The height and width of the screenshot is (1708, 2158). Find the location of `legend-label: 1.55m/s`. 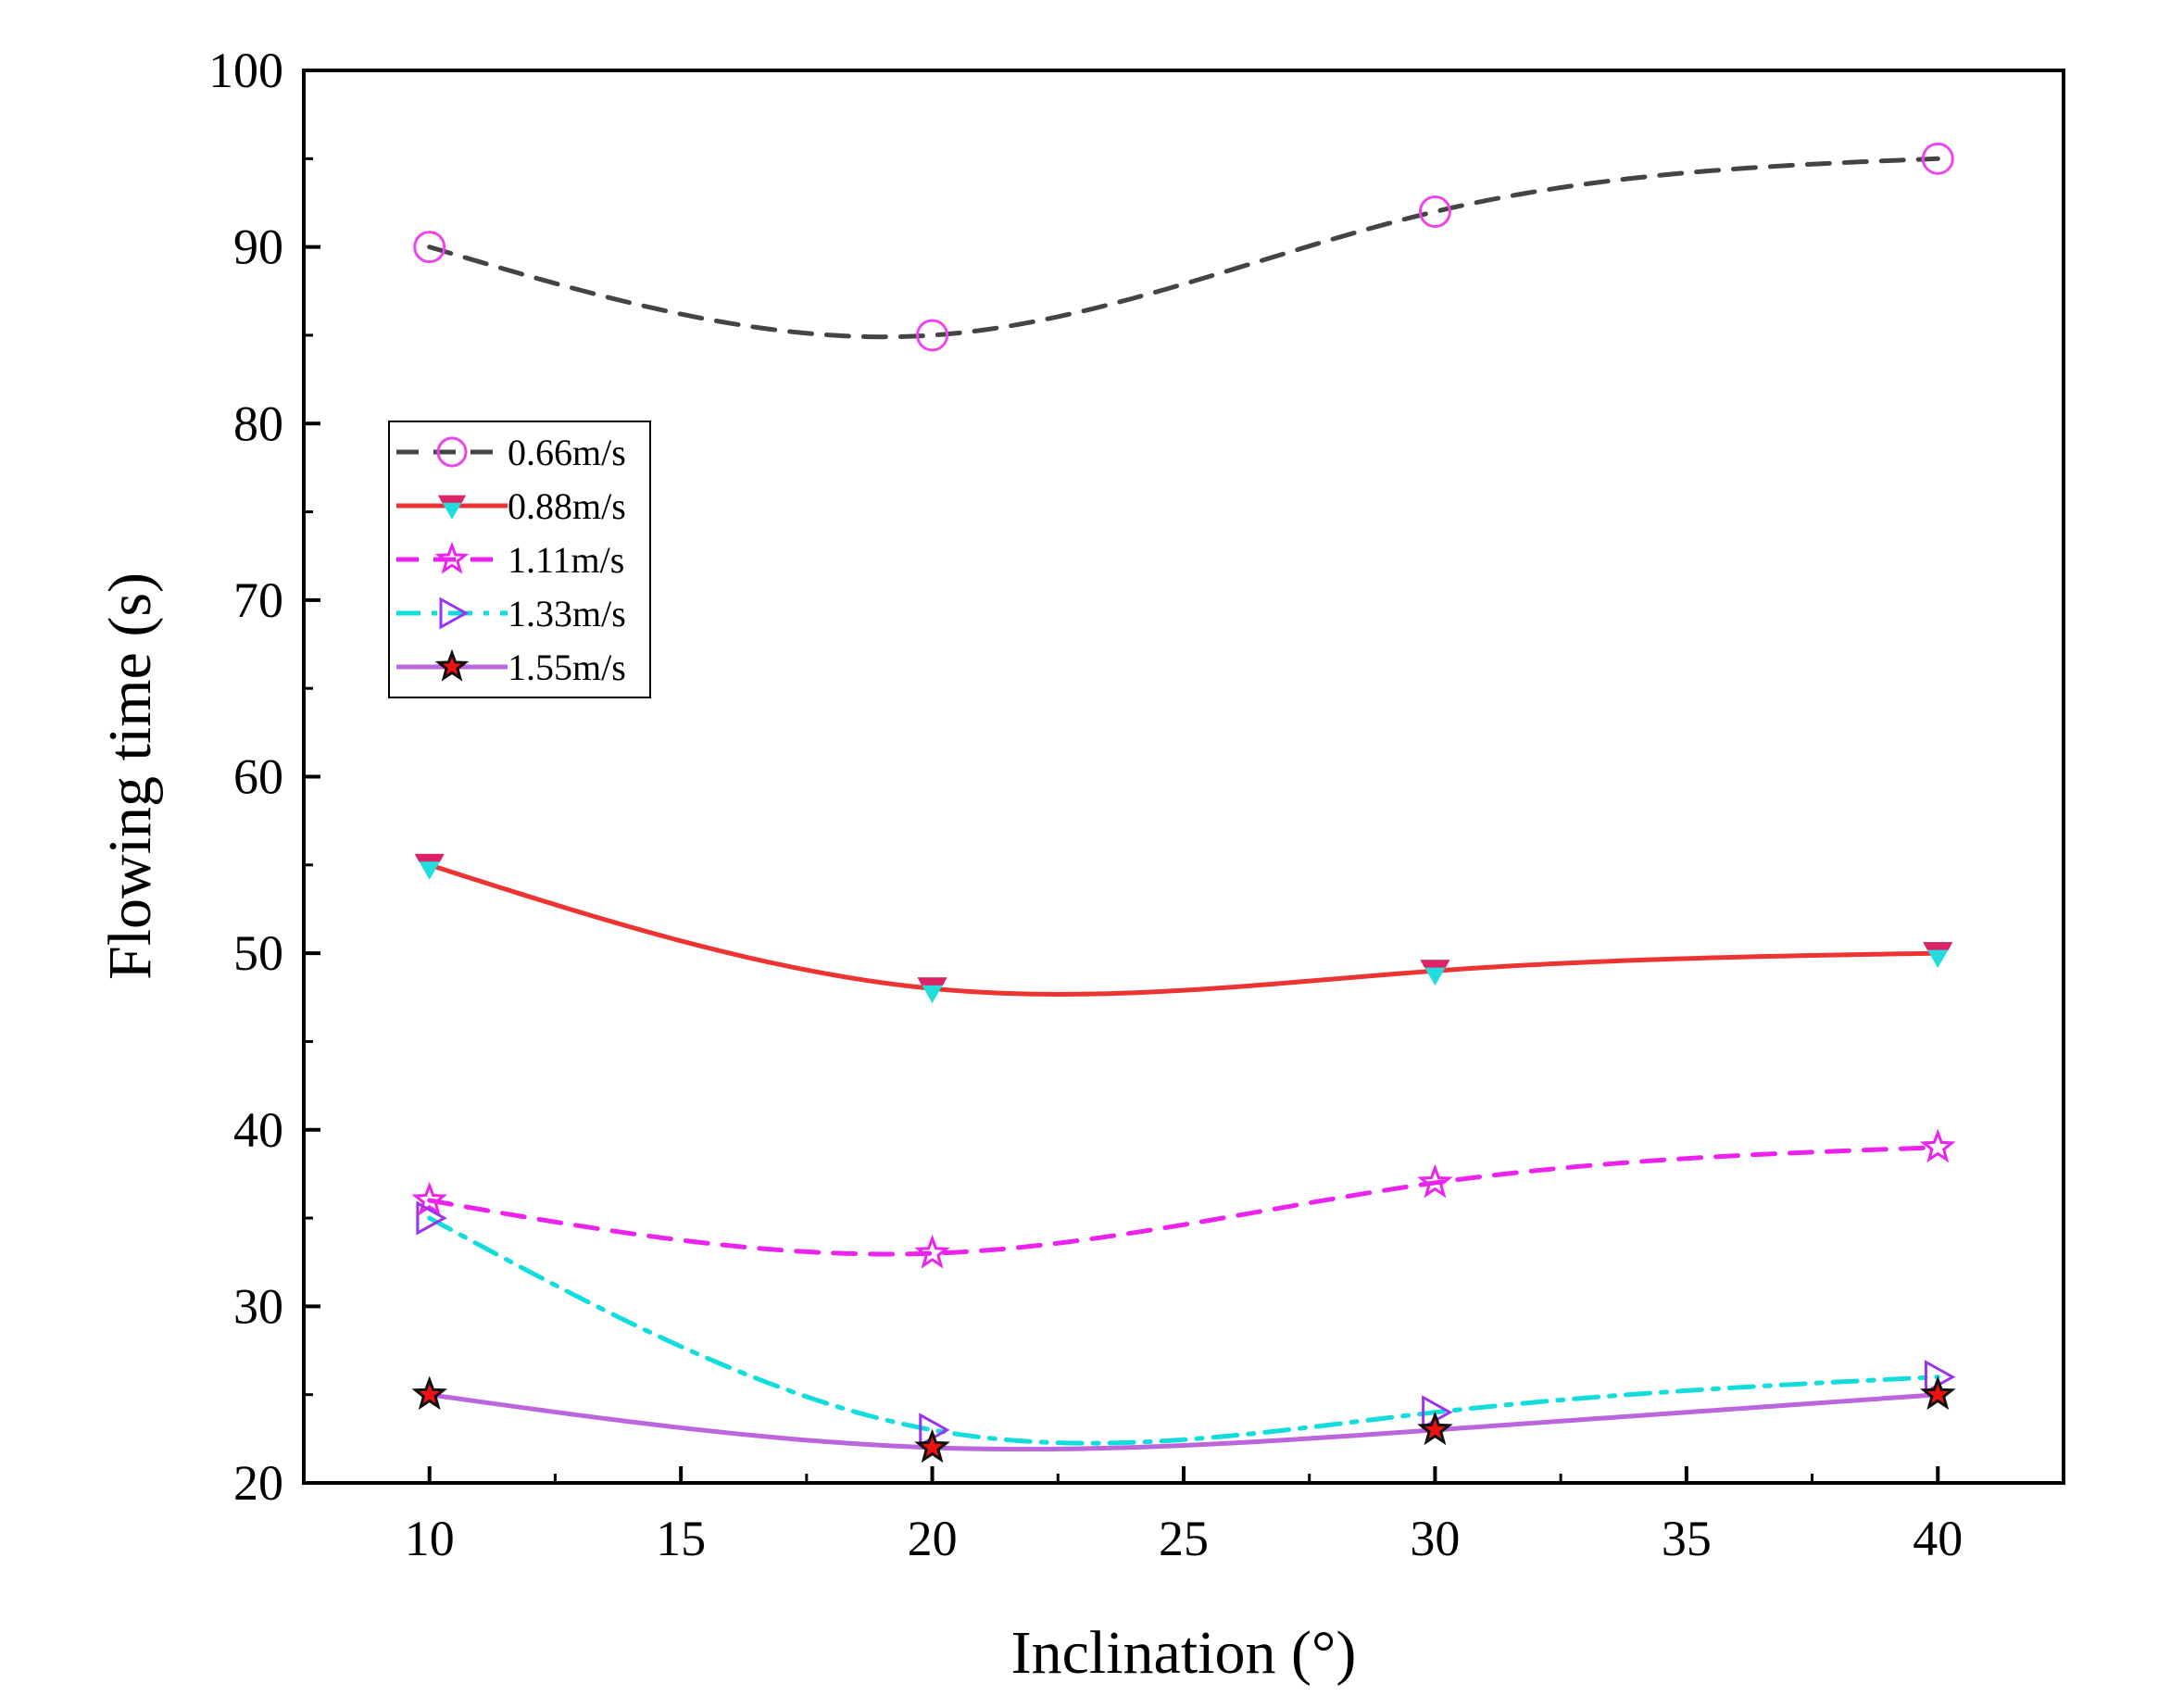

legend-label: 1.55m/s is located at coordinates (567, 667).